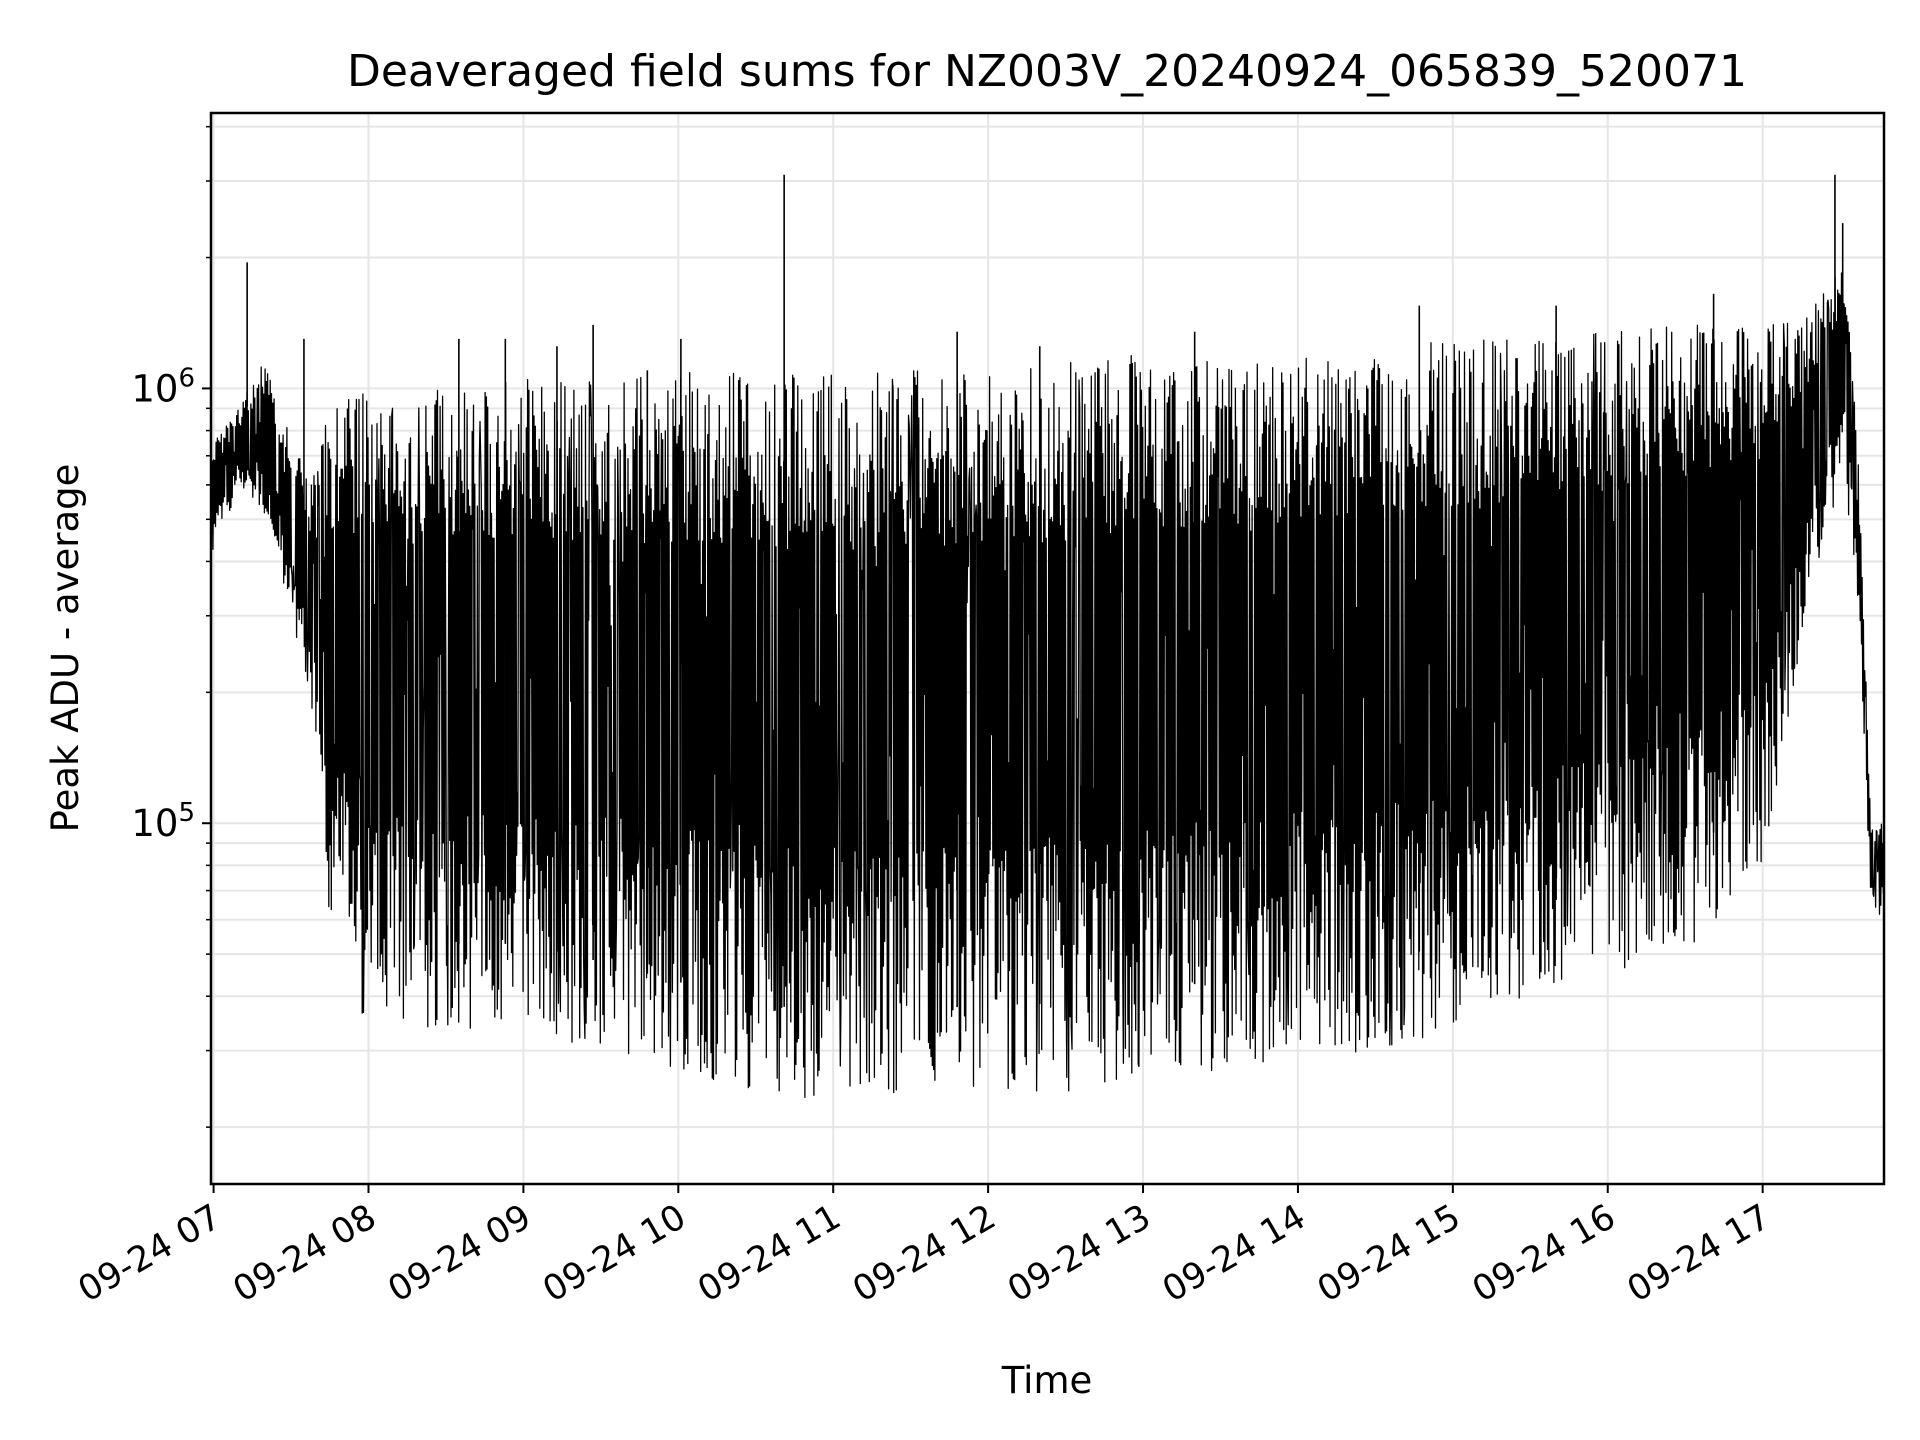  What do you see at coordinates (163, 821) in the screenshot?
I see `y-tick-label: 105` at bounding box center [163, 821].